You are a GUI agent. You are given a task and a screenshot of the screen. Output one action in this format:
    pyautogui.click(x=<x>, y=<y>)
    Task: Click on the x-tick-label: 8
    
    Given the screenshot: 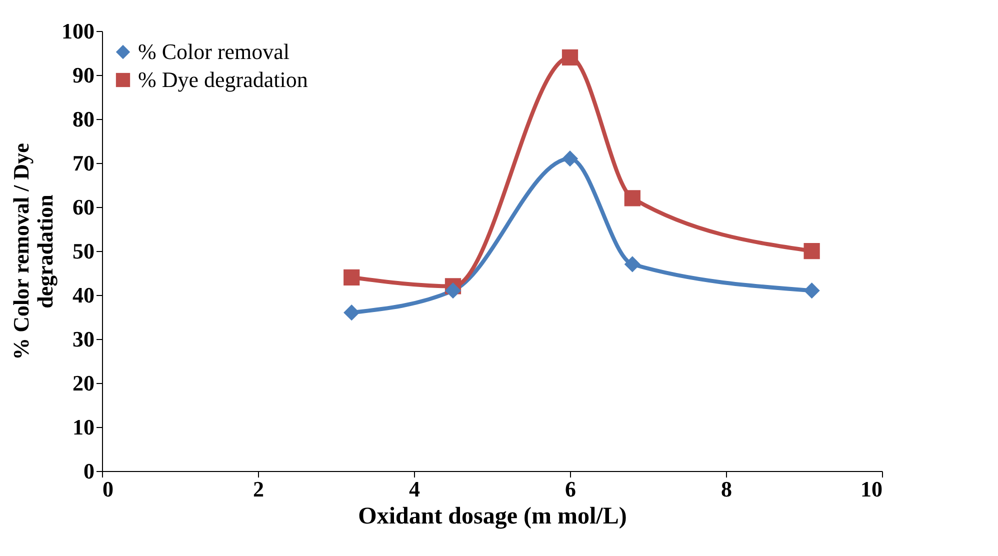 What is the action you would take?
    pyautogui.click(x=726, y=489)
    